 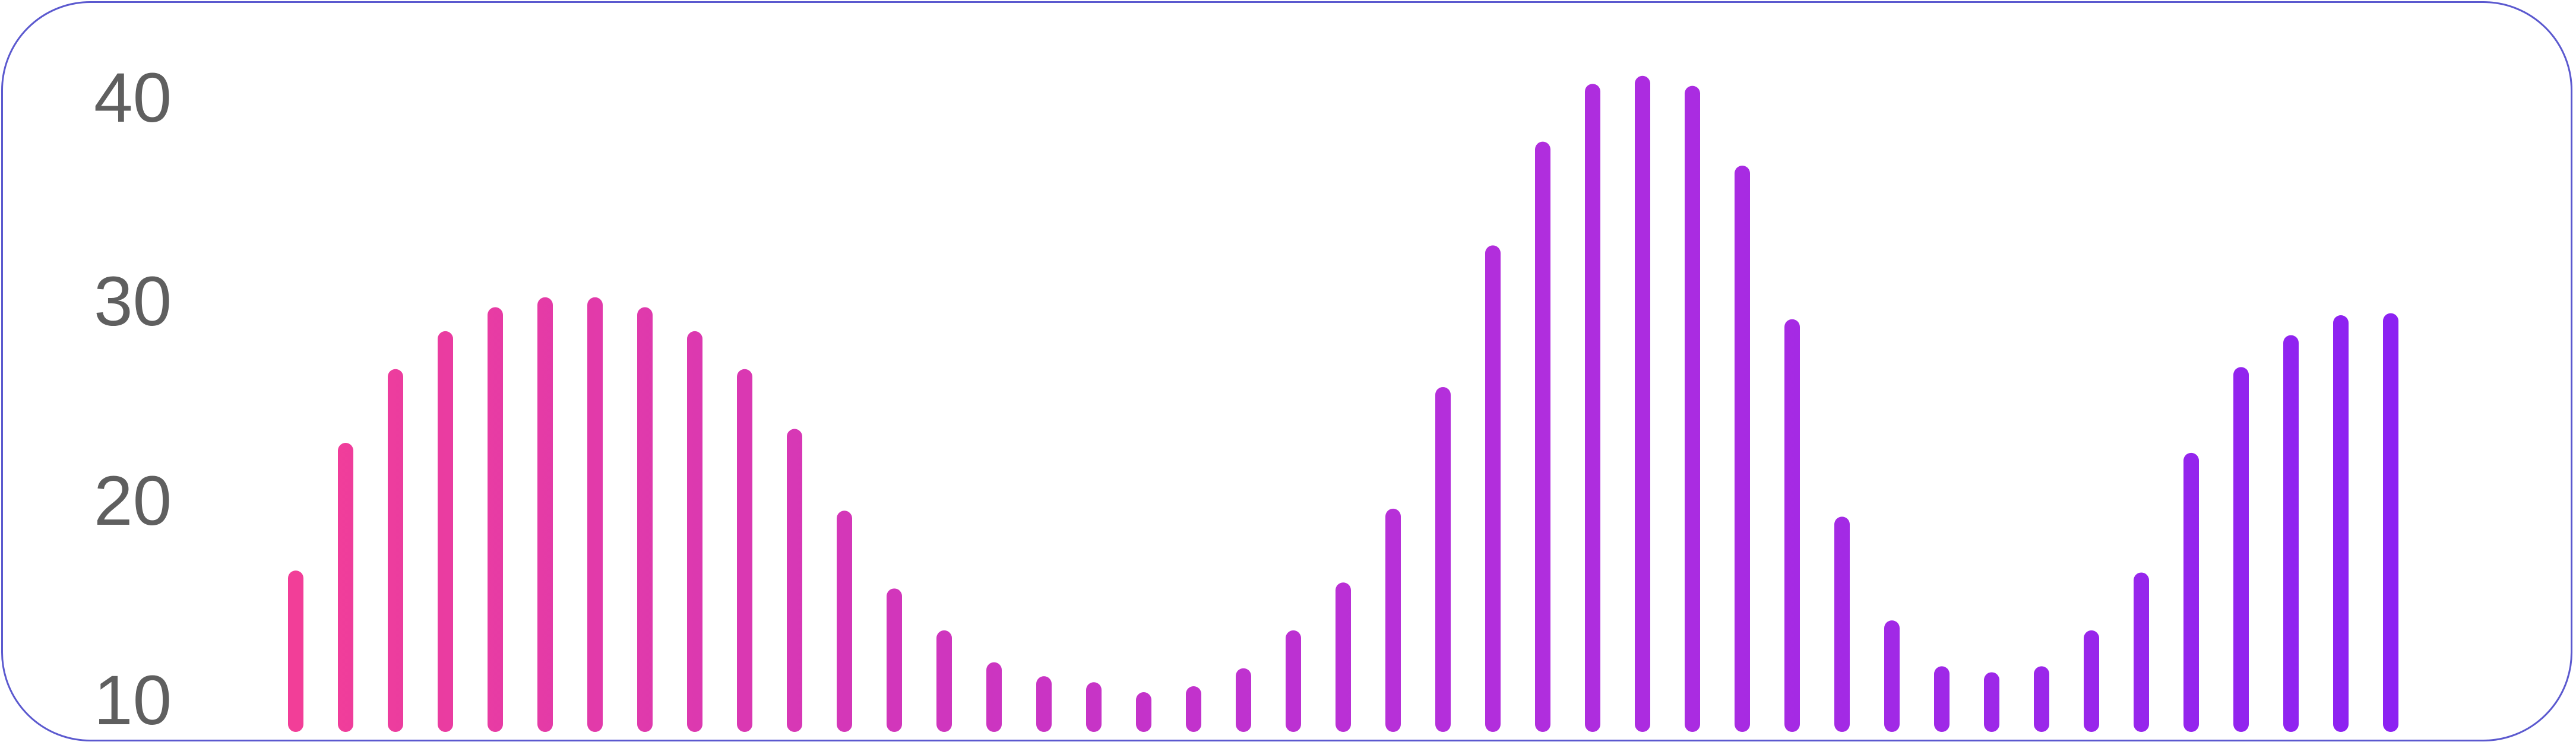 I want to click on y-tick-label-40: 40, so click(x=133, y=98).